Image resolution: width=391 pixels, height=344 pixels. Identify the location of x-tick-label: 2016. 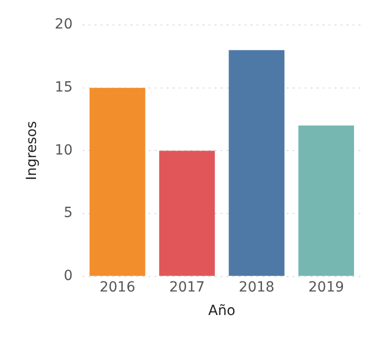
(118, 287).